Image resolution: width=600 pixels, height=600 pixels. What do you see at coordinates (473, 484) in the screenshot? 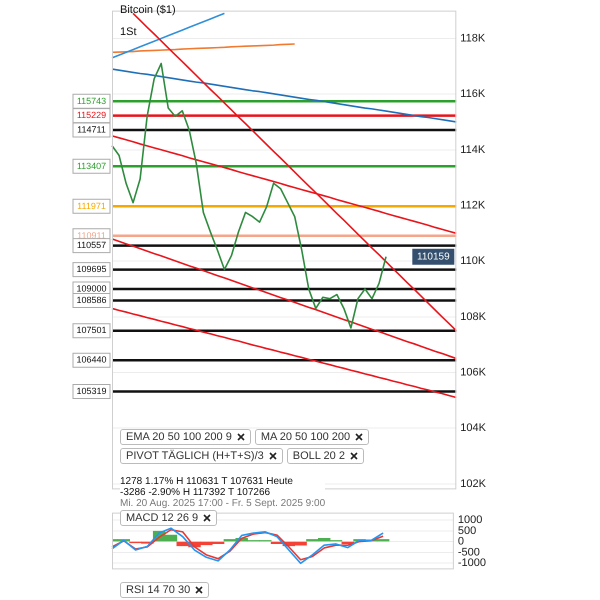
I see `y-tick-label: 102K` at bounding box center [473, 484].